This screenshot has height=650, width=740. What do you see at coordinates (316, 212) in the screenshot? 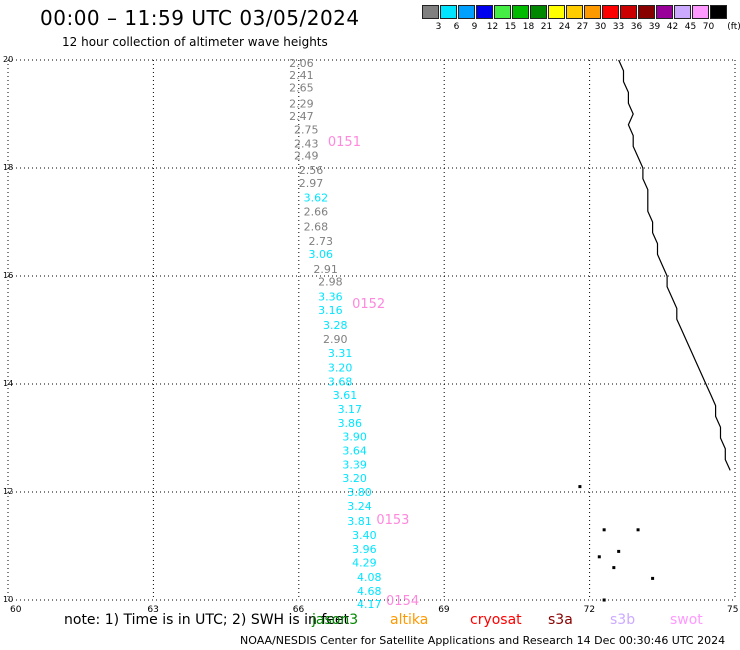
I see `wave-height-label: 2.66` at bounding box center [316, 212].